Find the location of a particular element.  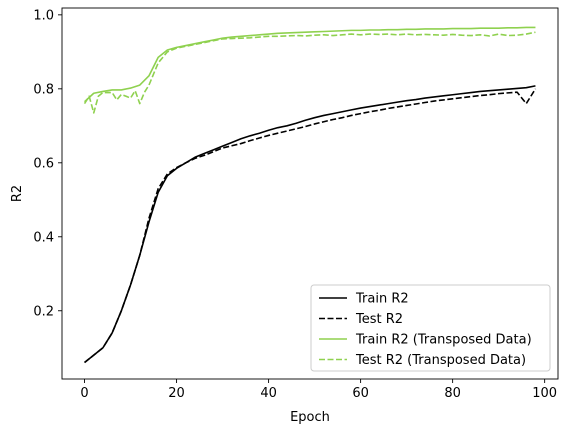

legend-label: Test R2 is located at coordinates (379, 319).